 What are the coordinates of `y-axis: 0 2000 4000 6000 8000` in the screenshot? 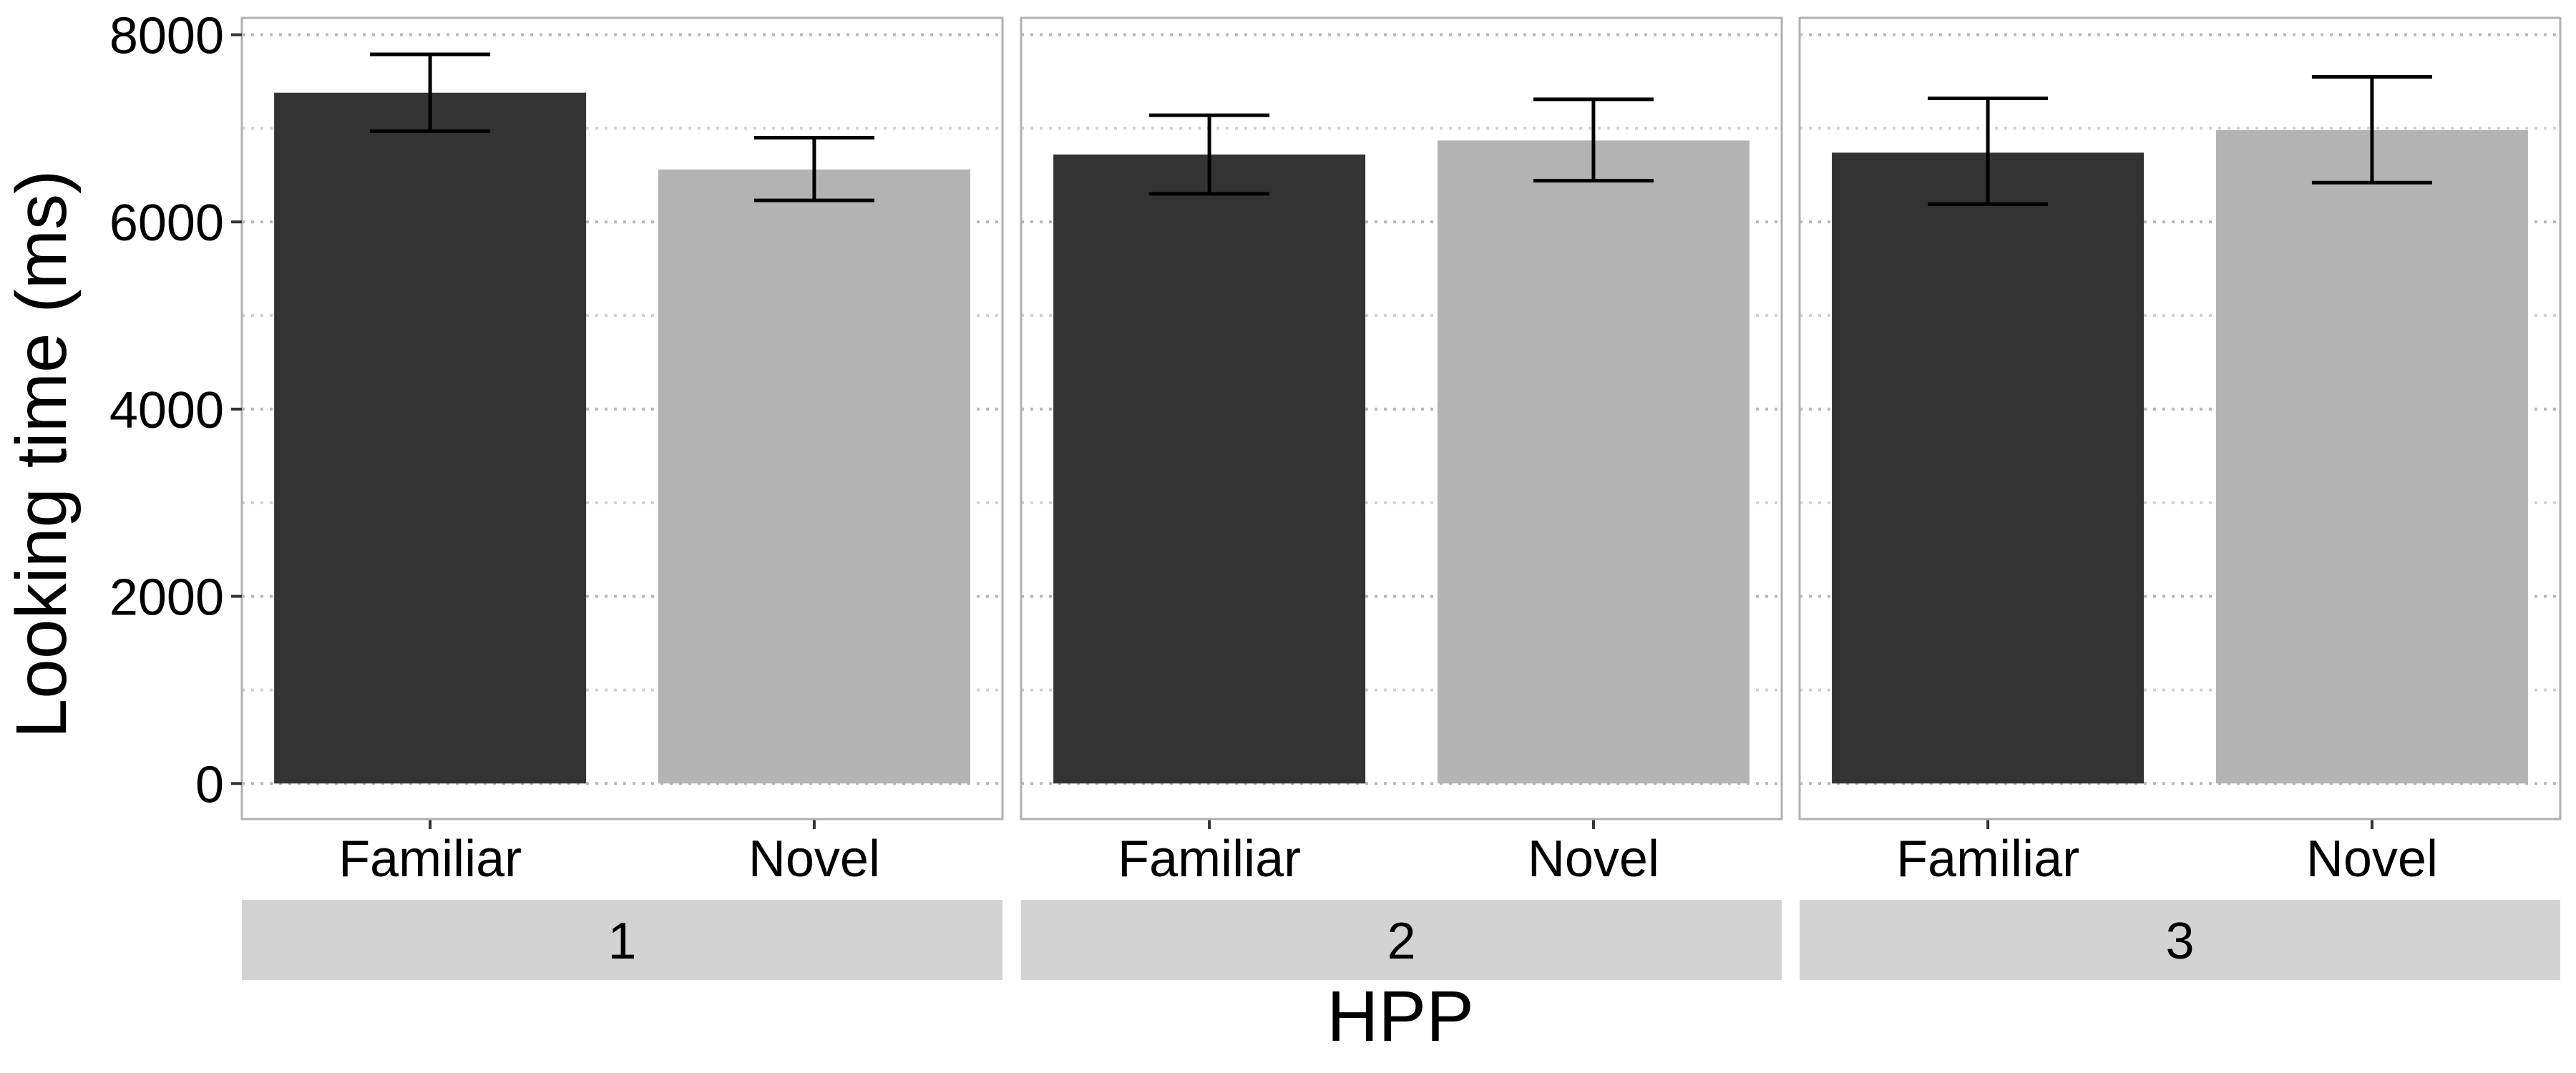 It's located at (175, 410).